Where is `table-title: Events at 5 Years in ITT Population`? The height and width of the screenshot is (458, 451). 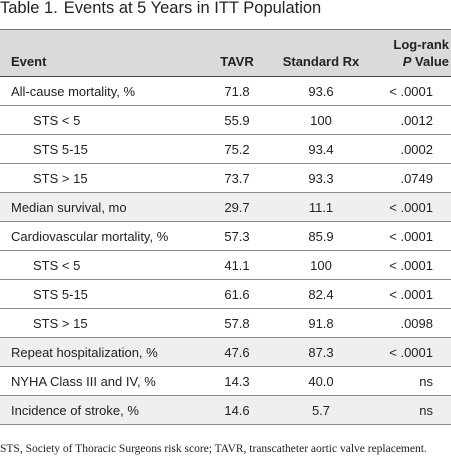
table-title: Events at 5 Years in ITT Population is located at coordinates (192, 8).